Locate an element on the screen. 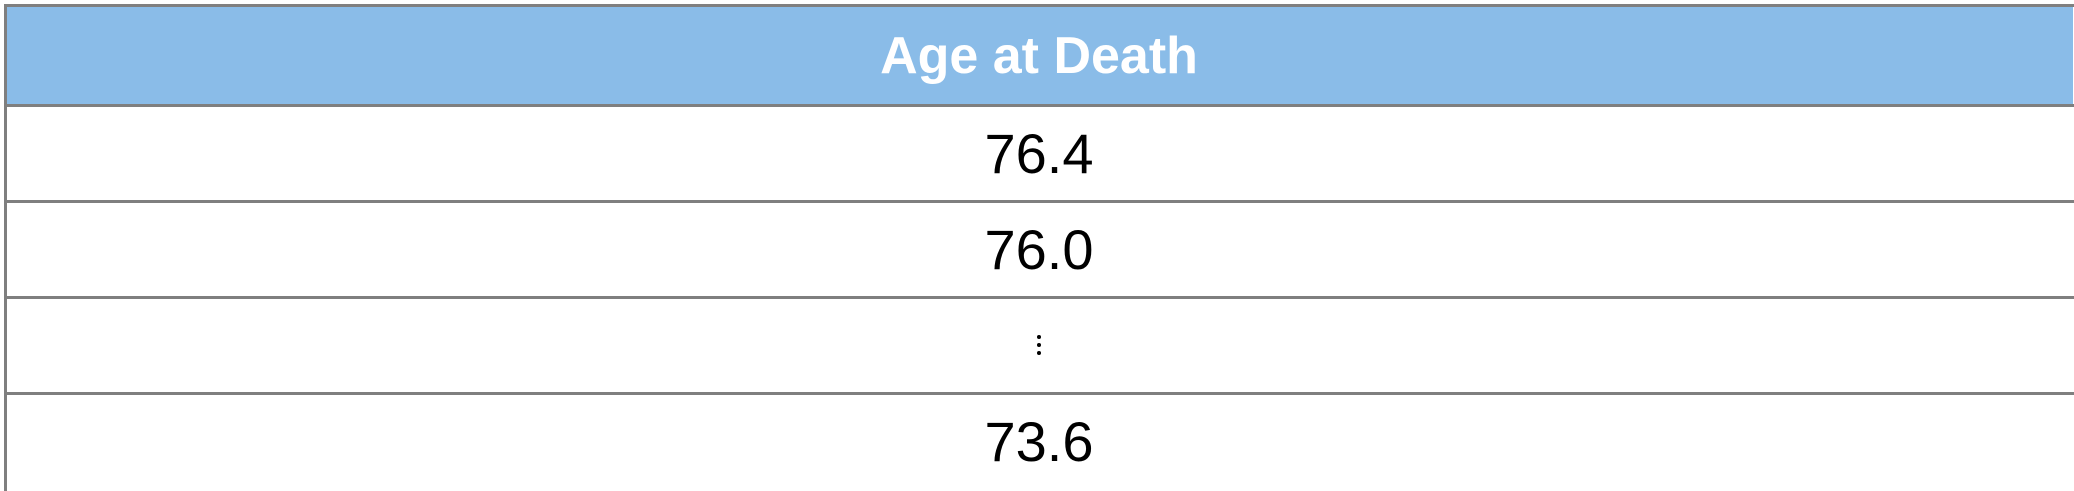 The image size is (2074, 491). vertical-ellipsis-icon is located at coordinates (1039, 345).